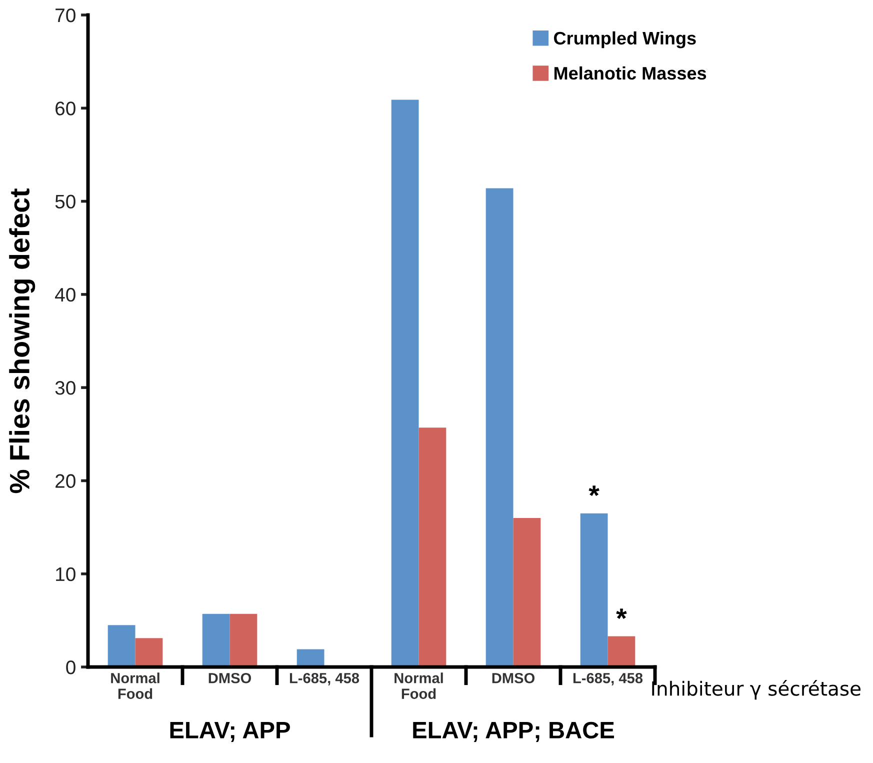  What do you see at coordinates (230, 732) in the screenshot?
I see `text: ELAV; APP` at bounding box center [230, 732].